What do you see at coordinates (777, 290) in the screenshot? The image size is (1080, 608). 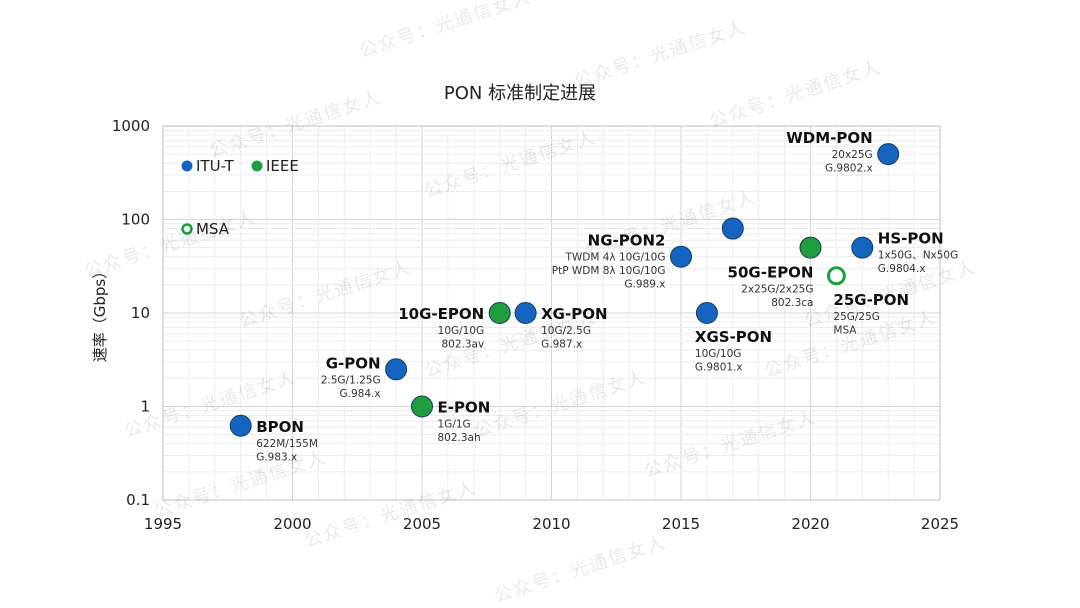 I see `point-sublabel: 2x25G/2x25G` at bounding box center [777, 290].